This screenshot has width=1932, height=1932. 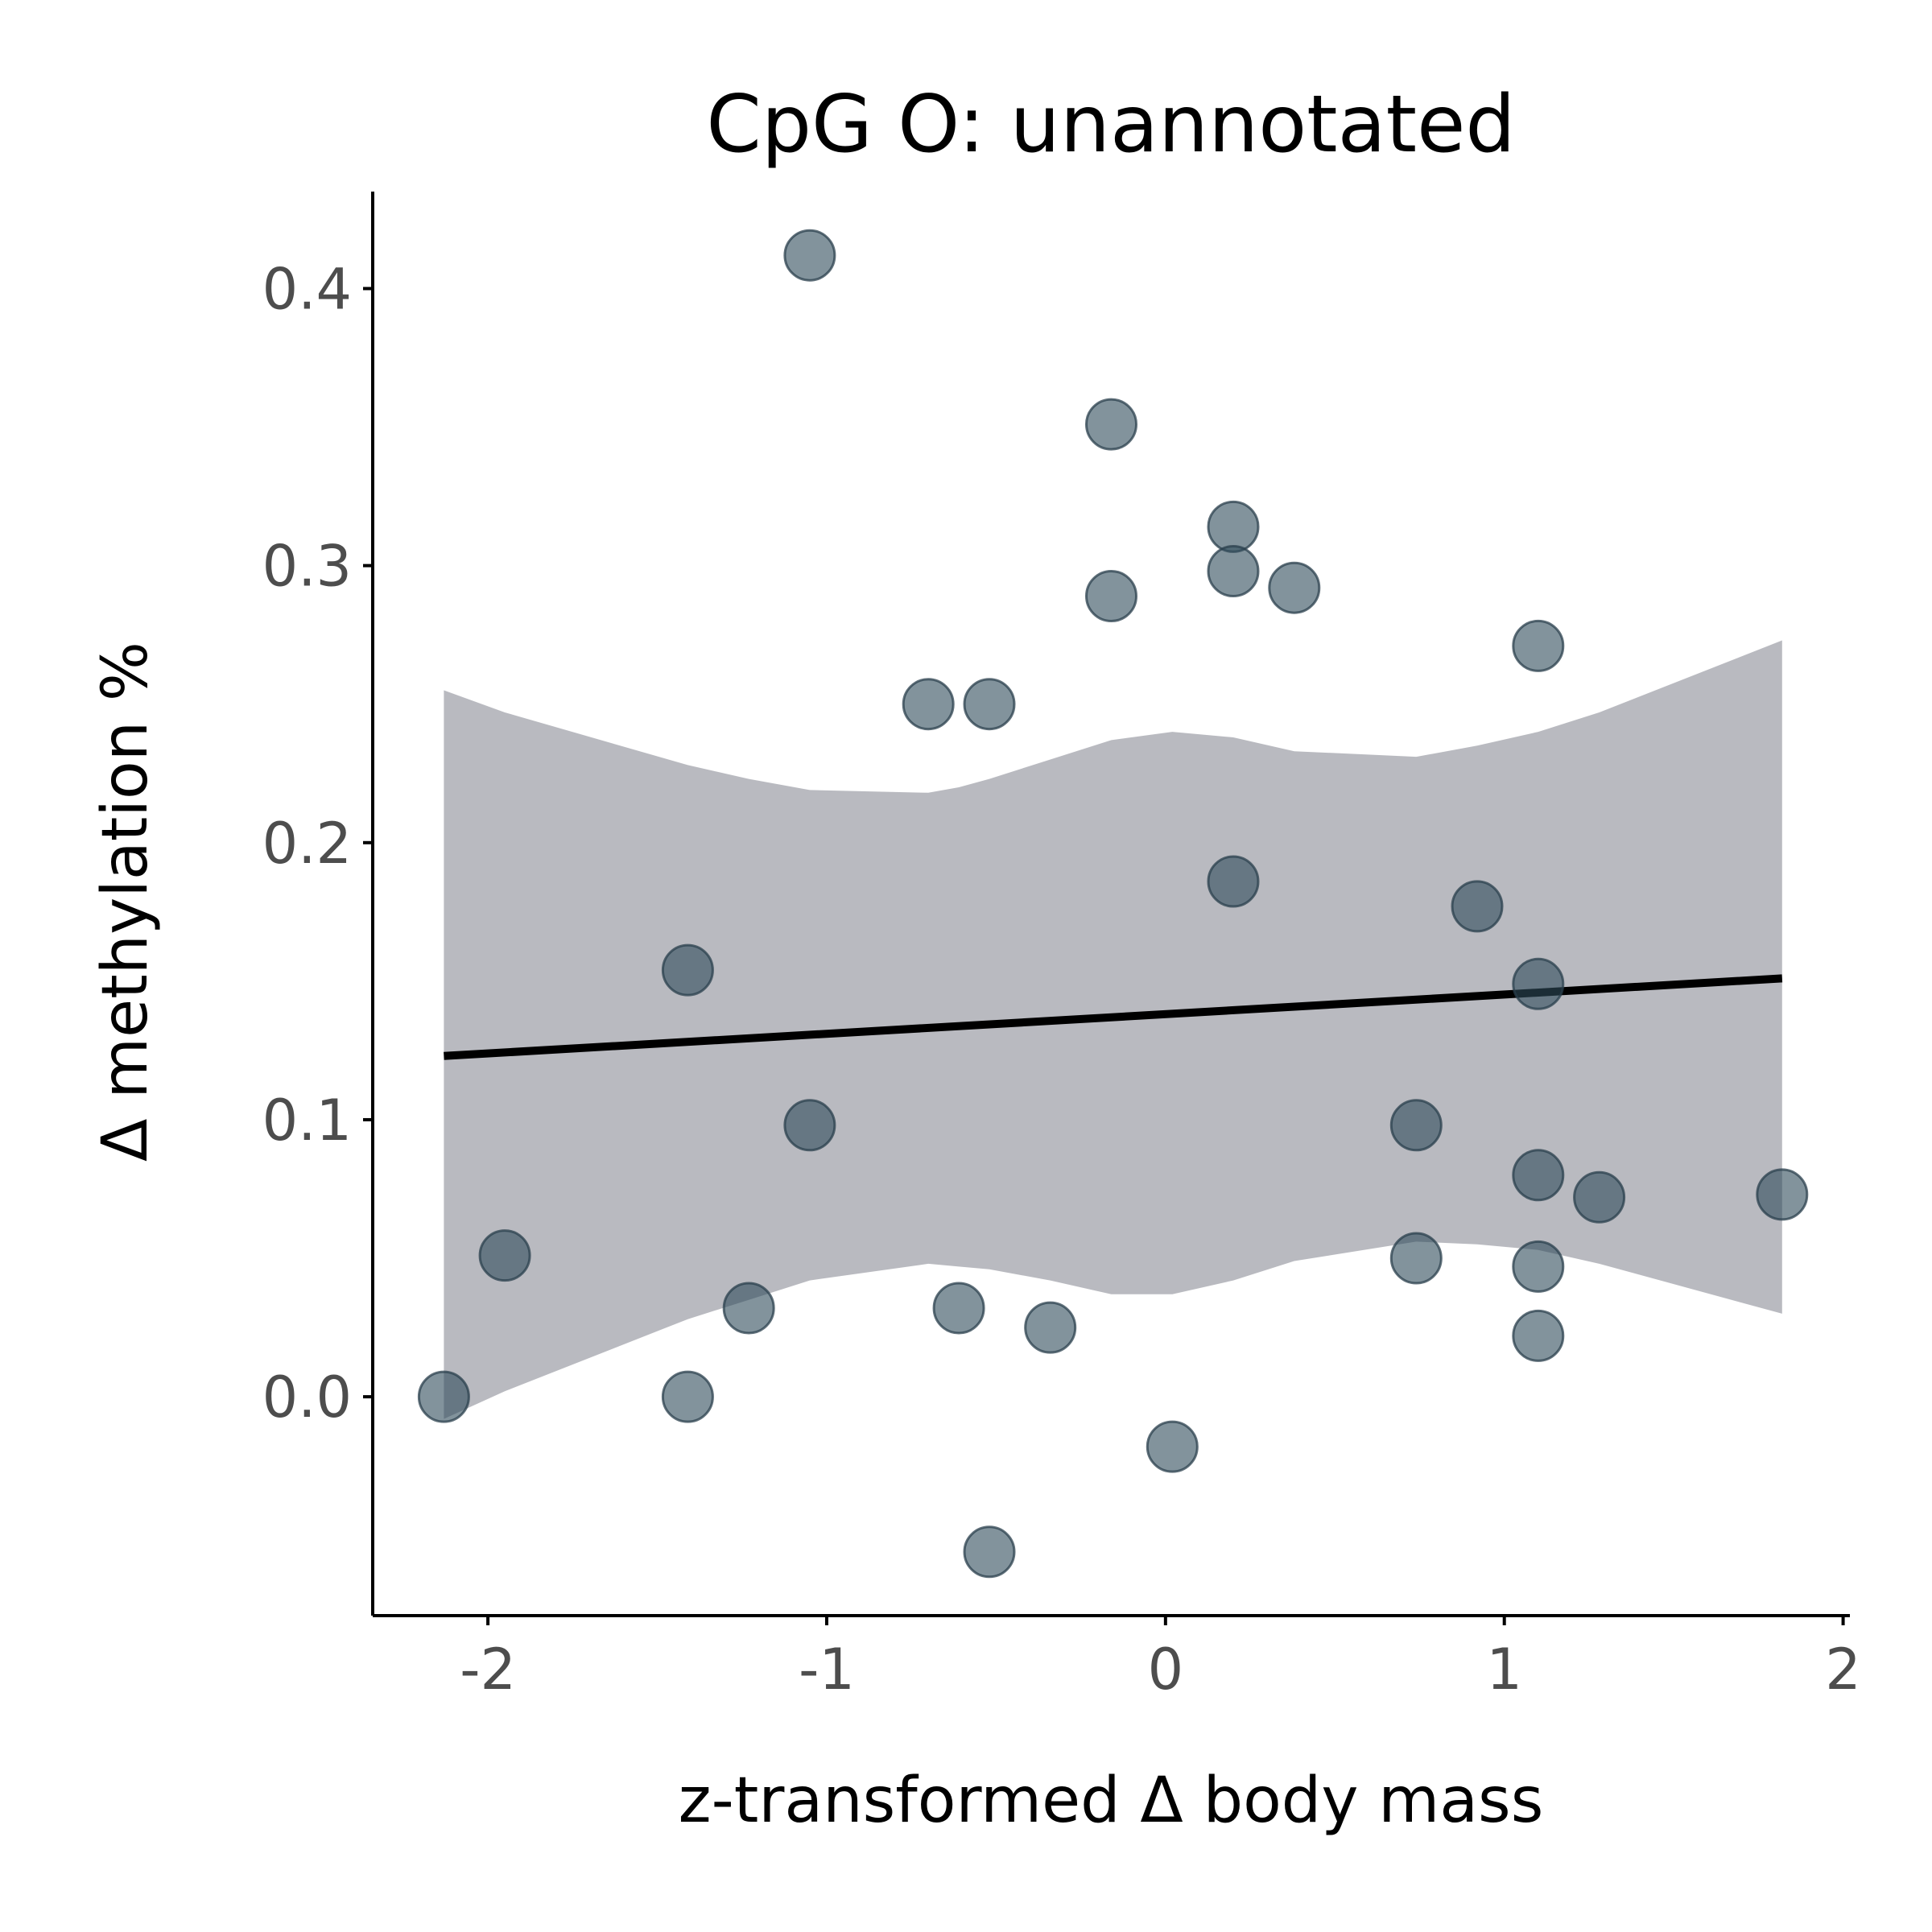 I want to click on y-tick-label: 0.0, so click(x=307, y=1397).